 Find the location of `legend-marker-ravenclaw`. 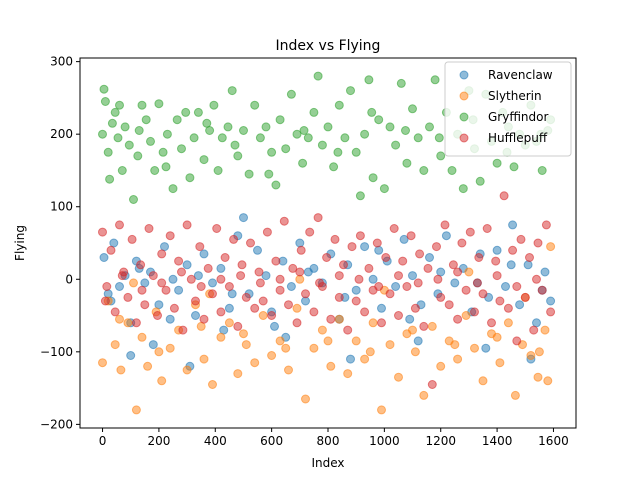

legend-marker-ravenclaw is located at coordinates (464, 75).